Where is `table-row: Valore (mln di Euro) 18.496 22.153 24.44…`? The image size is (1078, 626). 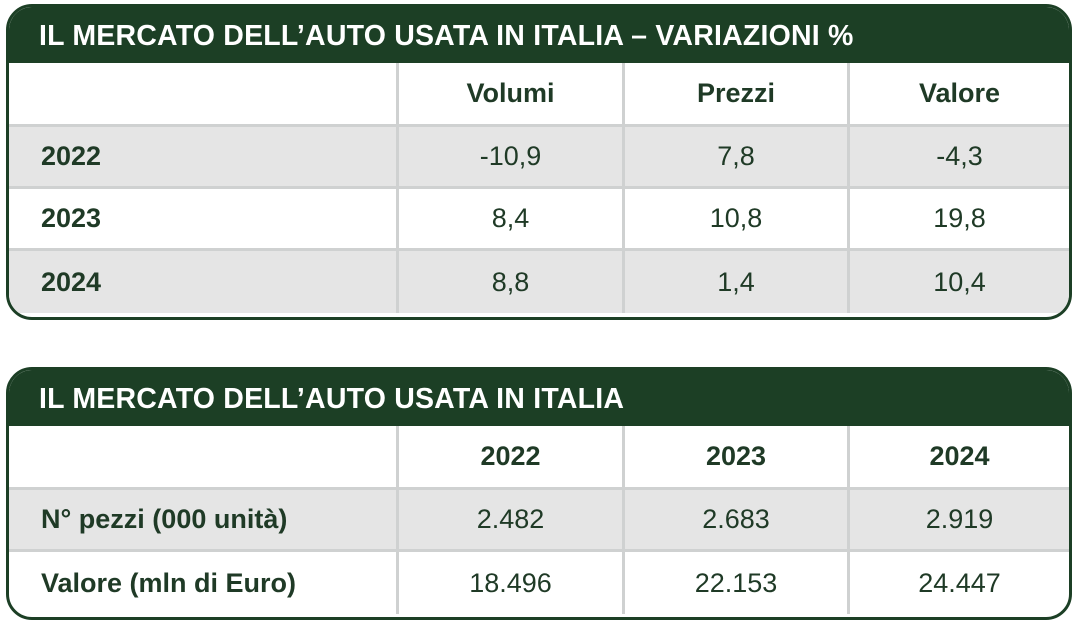 table-row: Valore (mln di Euro) 18.496 22.153 24.44… is located at coordinates (539, 583).